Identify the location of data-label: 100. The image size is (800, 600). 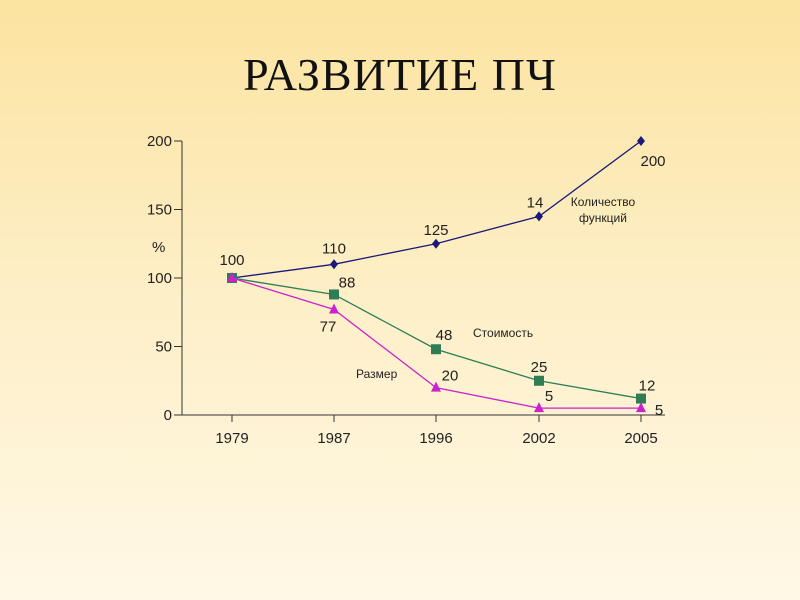
(231, 260).